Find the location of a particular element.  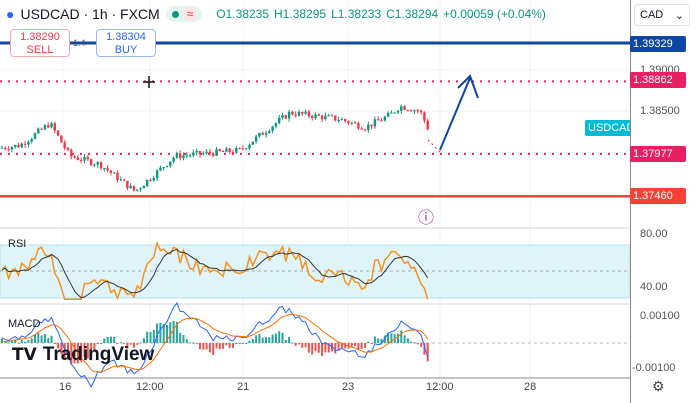

buy-button: 1.38304 BUY is located at coordinates (126, 43).